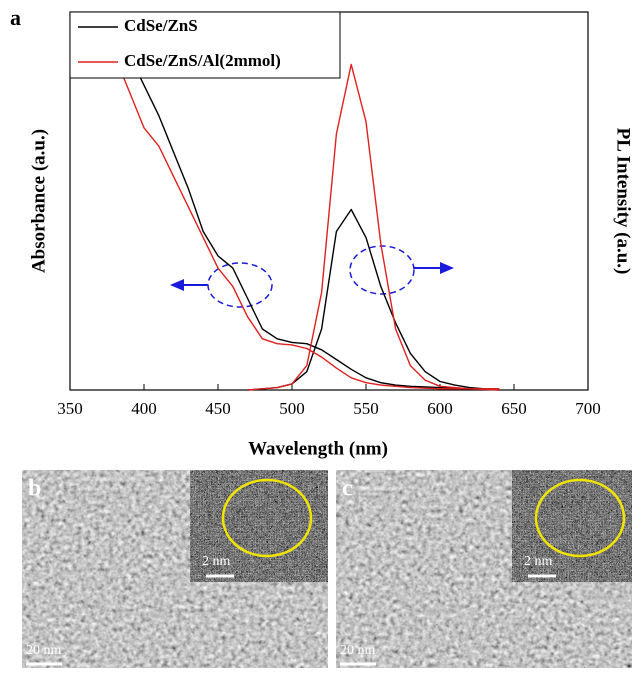 The height and width of the screenshot is (675, 636). Describe the element at coordinates (588, 408) in the screenshot. I see `x-tick-label: 700` at that location.